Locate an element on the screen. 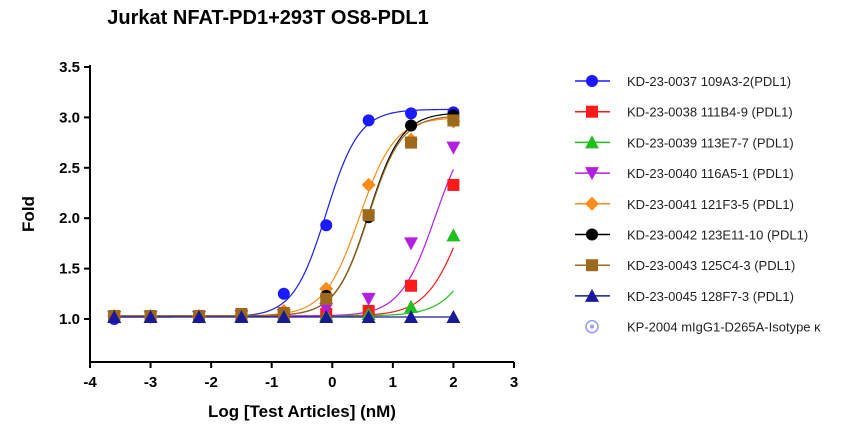 The width and height of the screenshot is (865, 427). legend-label: KD-23-0045 128F7-3 (PDL1) is located at coordinates (710, 296).